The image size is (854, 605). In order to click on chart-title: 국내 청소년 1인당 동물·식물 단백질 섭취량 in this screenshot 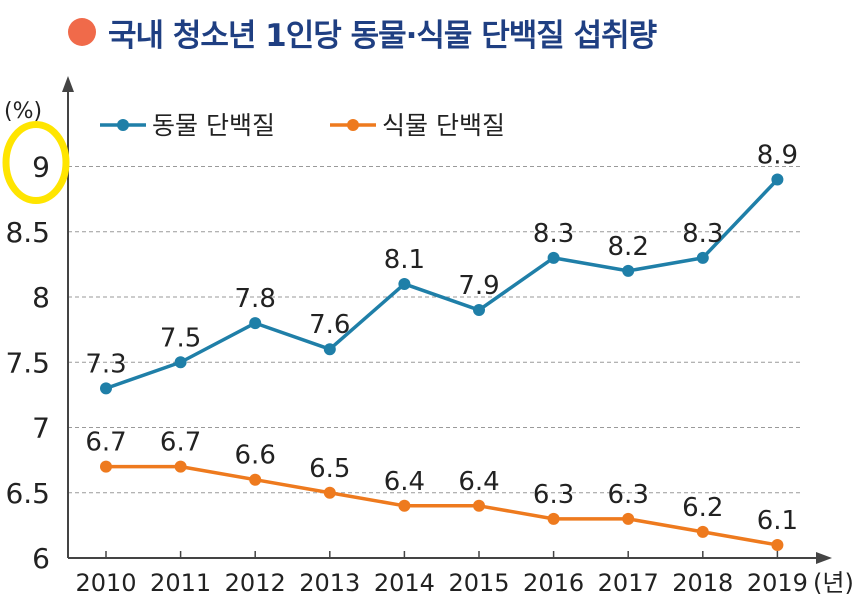, I will do `click(382, 36)`.